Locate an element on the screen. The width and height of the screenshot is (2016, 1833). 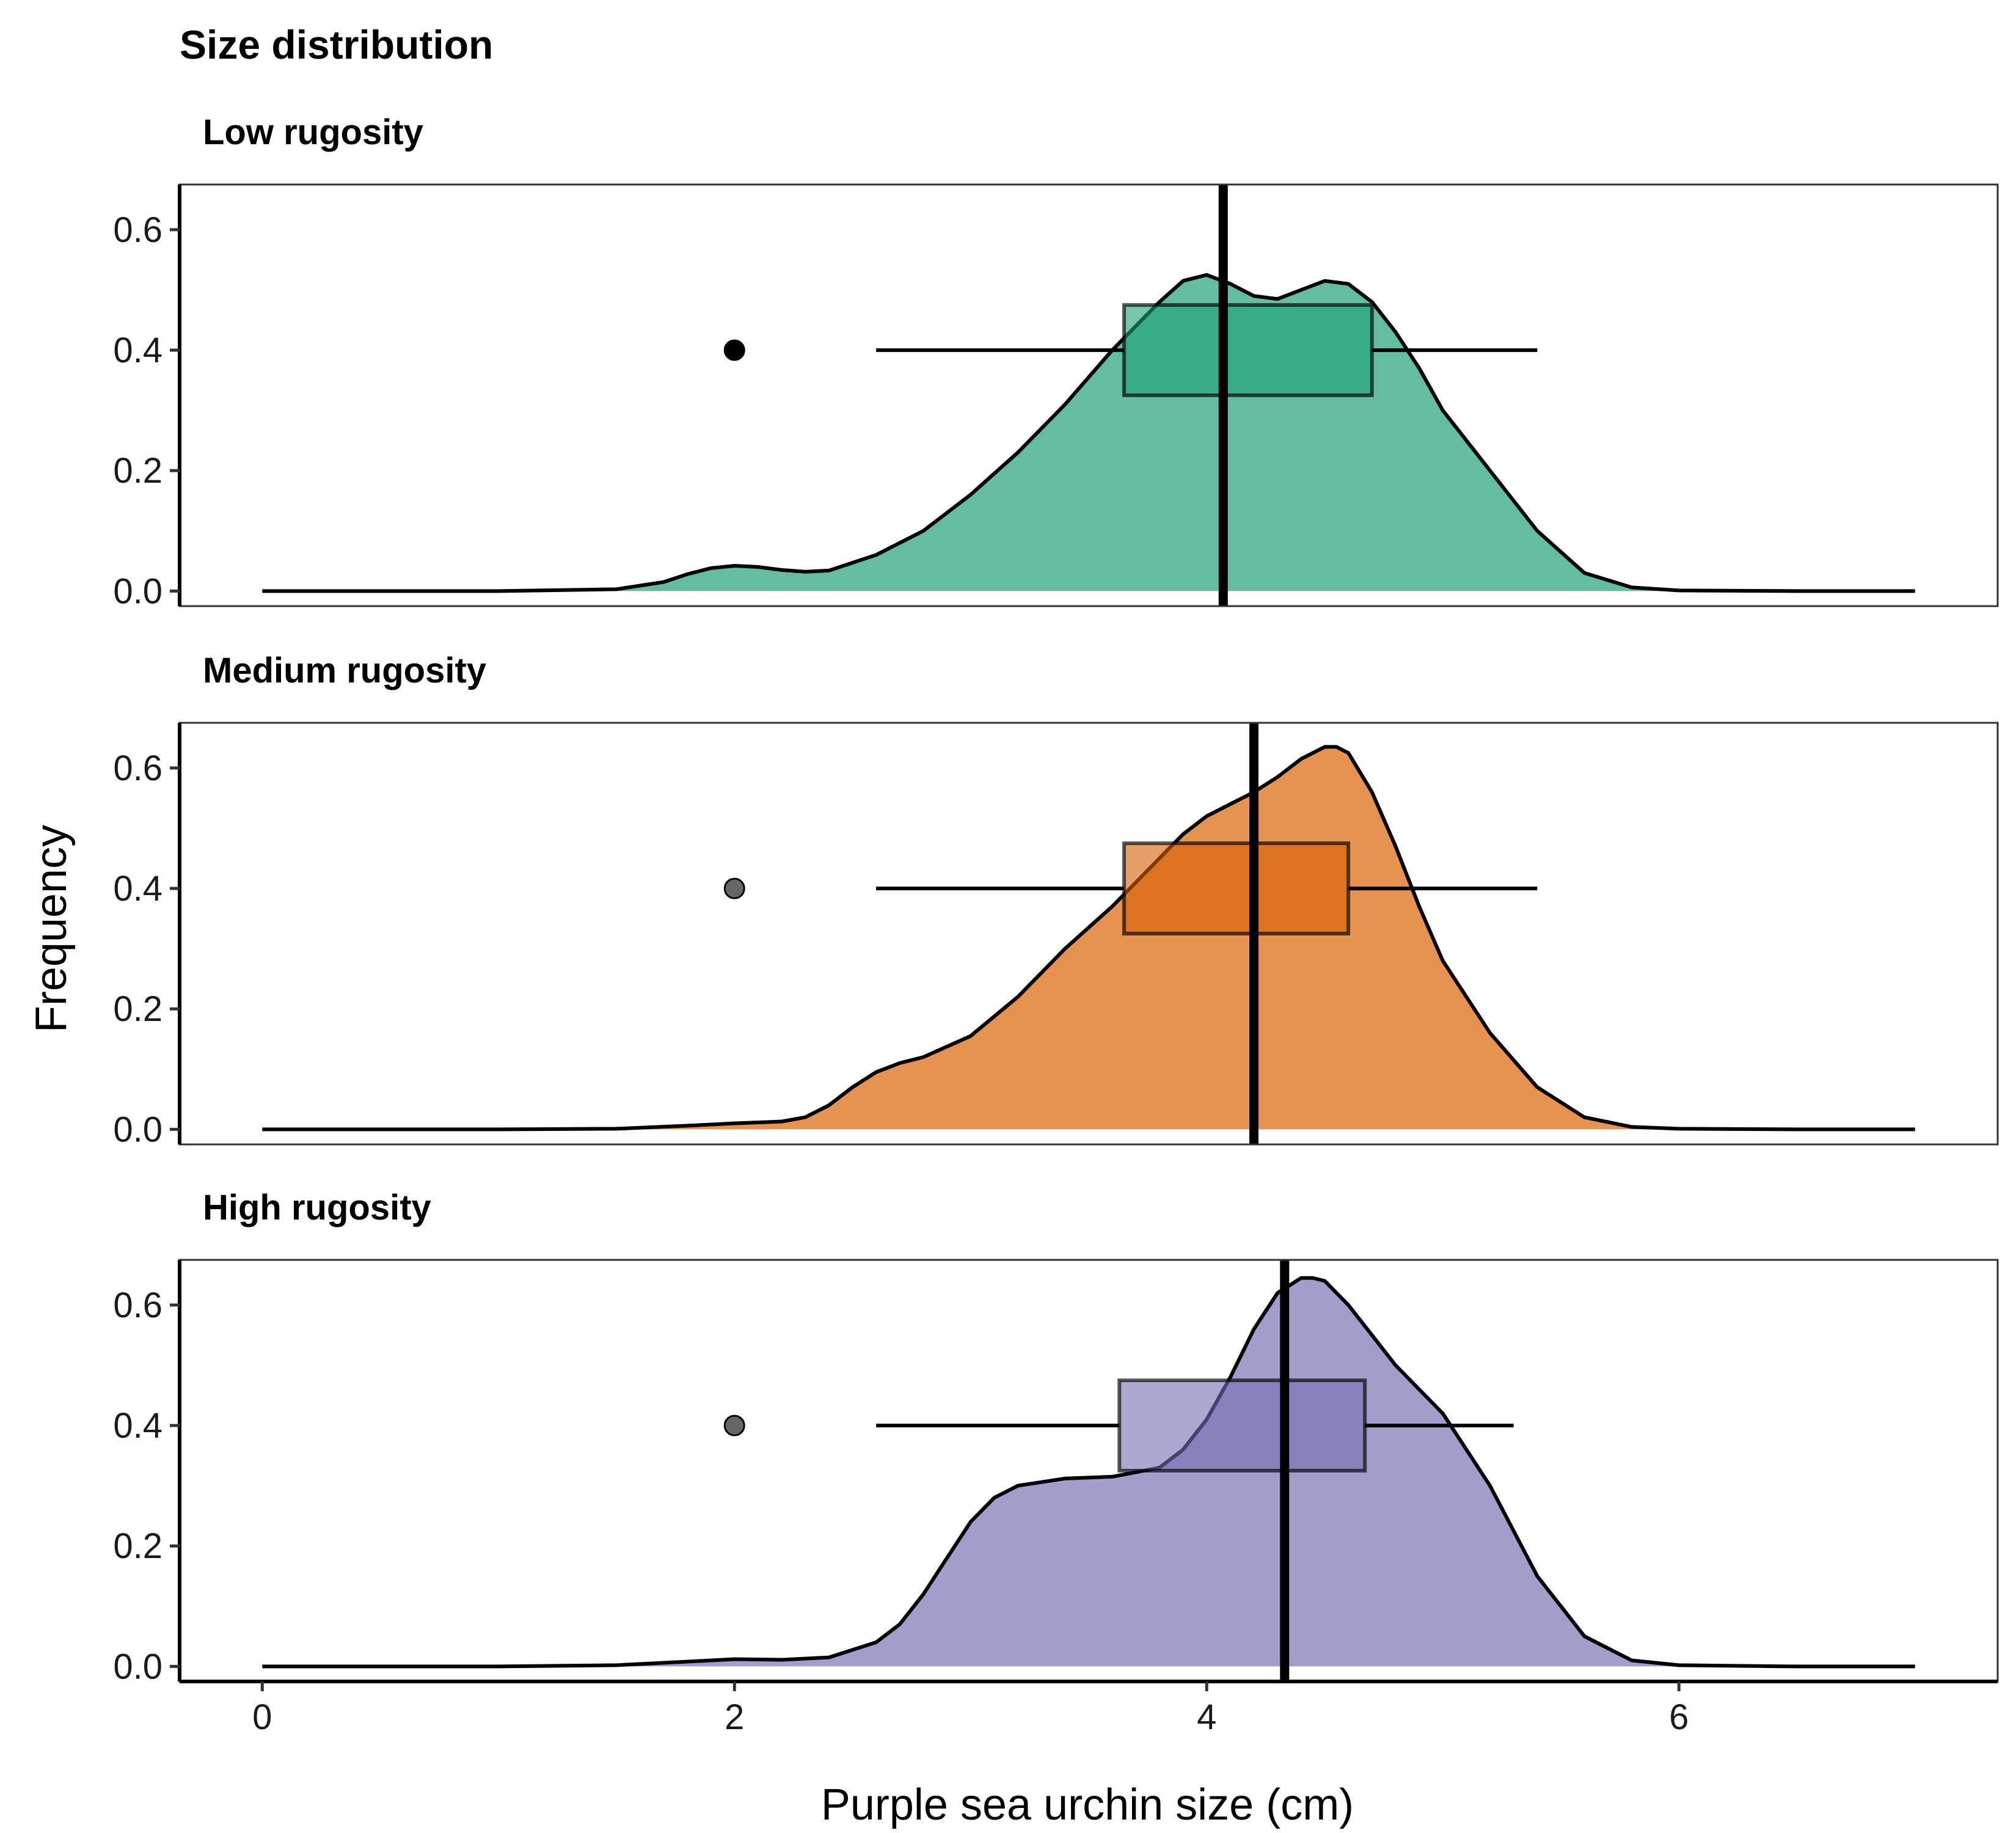
density-line is located at coordinates (1088, 433).